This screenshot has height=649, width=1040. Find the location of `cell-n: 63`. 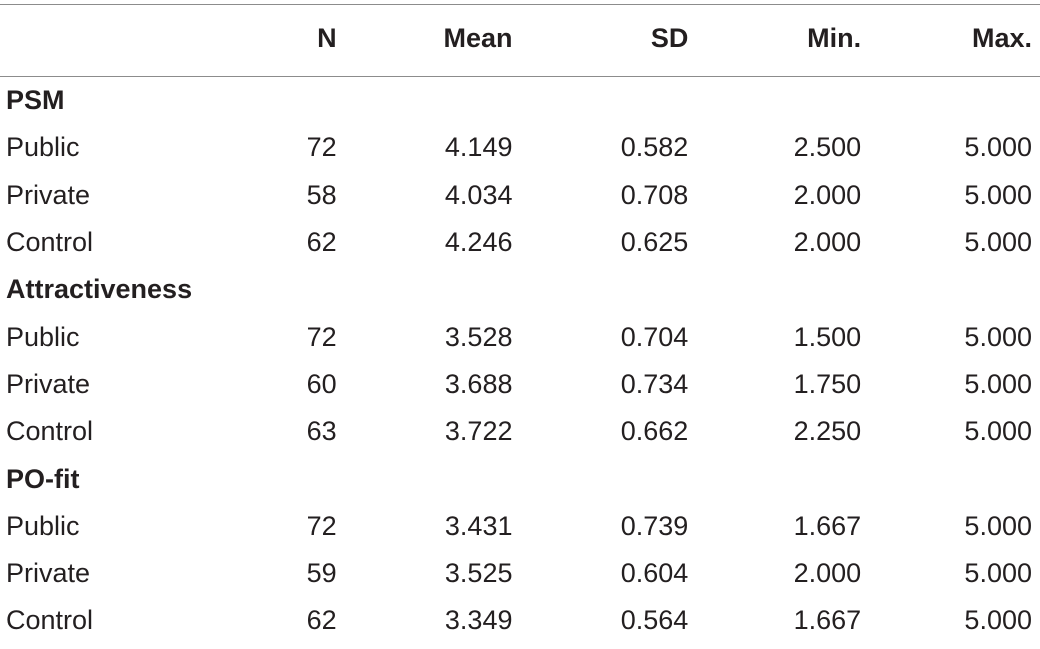

cell-n: 63 is located at coordinates (321, 431).